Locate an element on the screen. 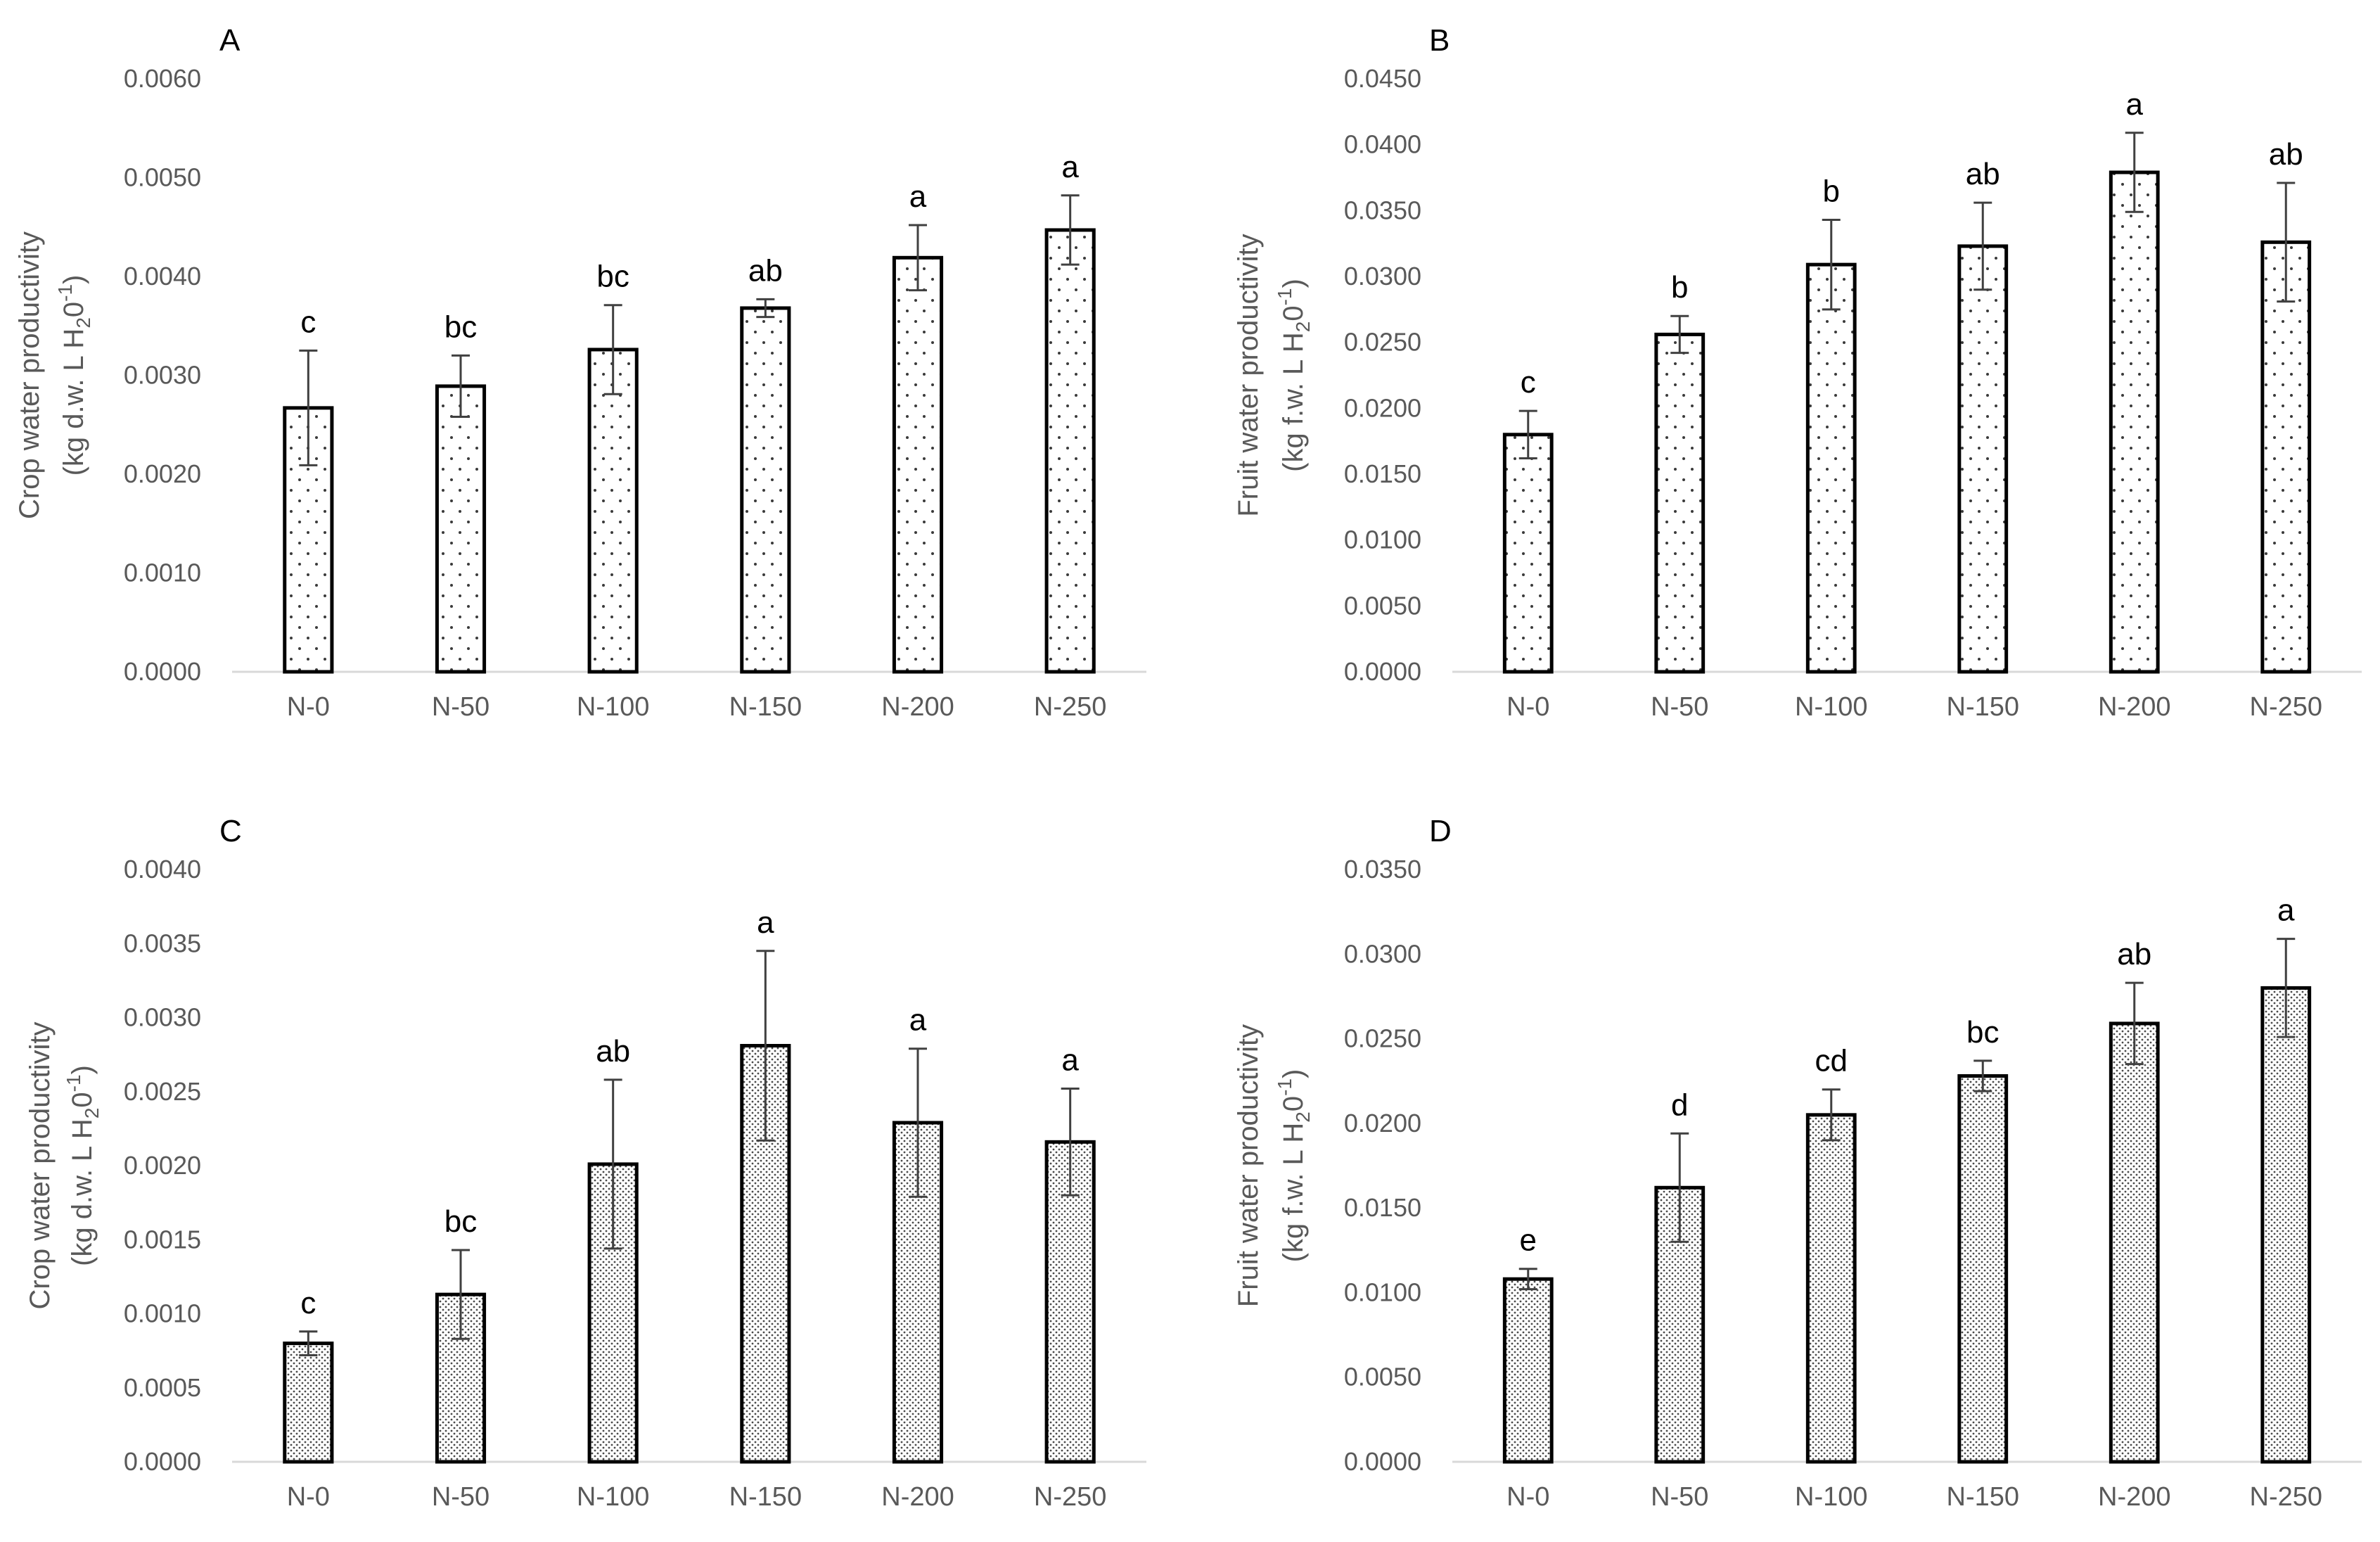 The image size is (2380, 1542). y-tick-label: 0.0010 is located at coordinates (162, 1314).